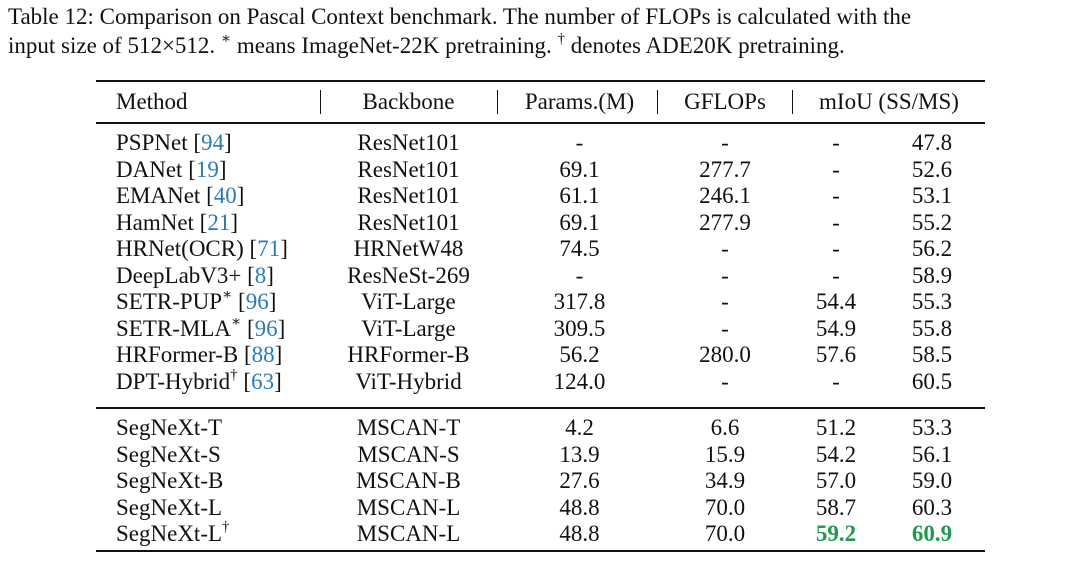 The width and height of the screenshot is (1080, 562). What do you see at coordinates (579, 354) in the screenshot?
I see `params-cell: 56.2` at bounding box center [579, 354].